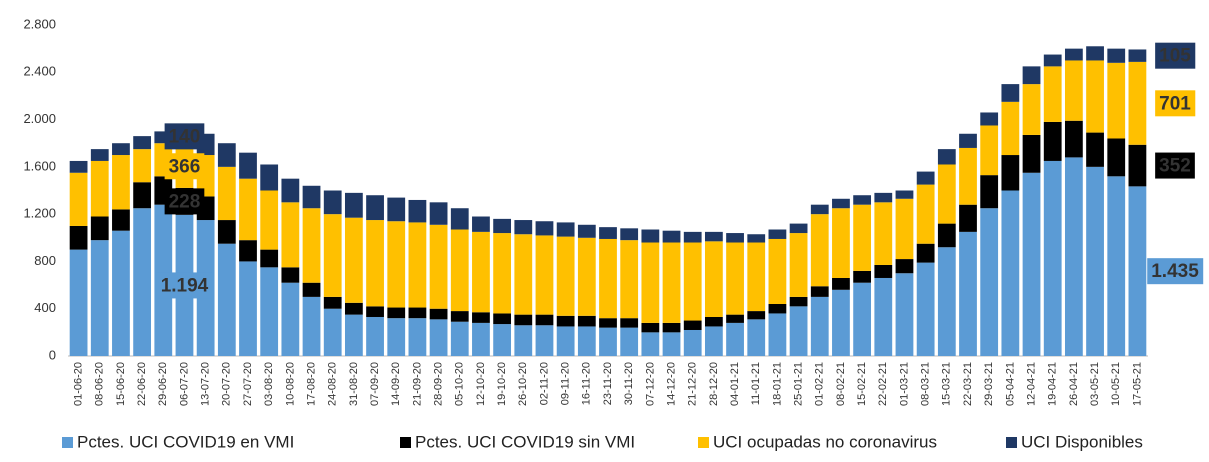 The height and width of the screenshot is (462, 1209). What do you see at coordinates (185, 201) in the screenshot?
I see `value-label: 228` at bounding box center [185, 201].